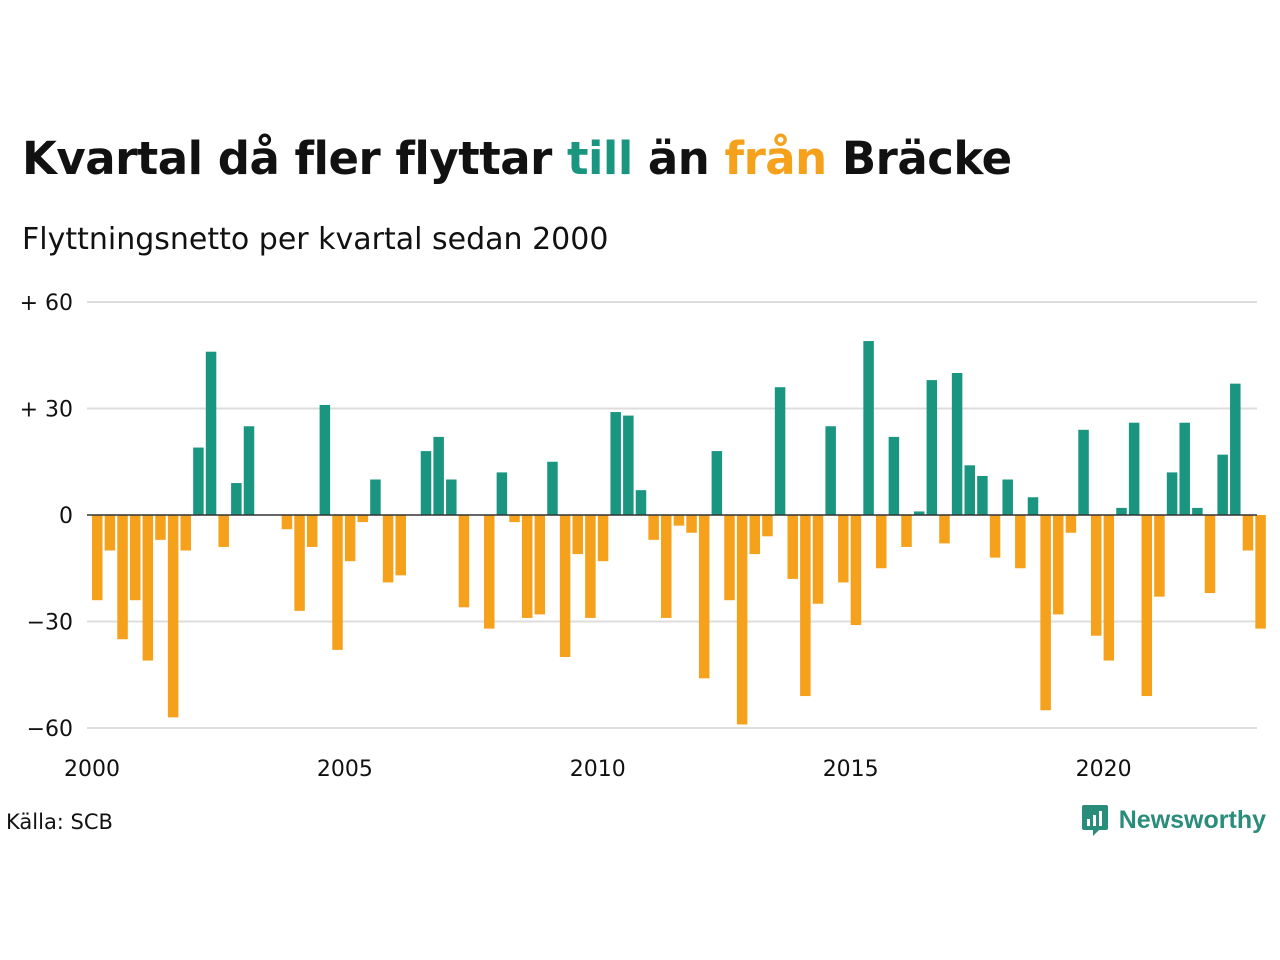 This screenshot has width=1280, height=960. What do you see at coordinates (50, 623) in the screenshot?
I see `y-tick-label: −30` at bounding box center [50, 623].